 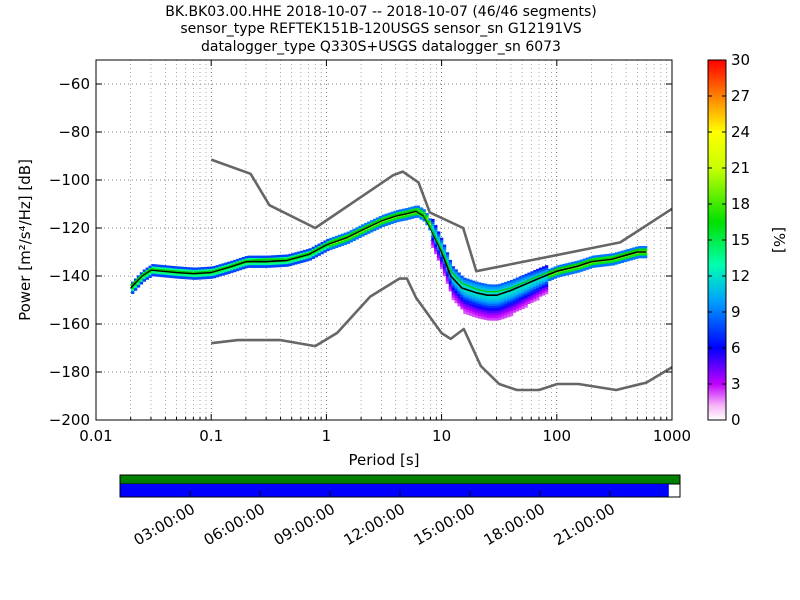 What do you see at coordinates (672, 436) in the screenshot?
I see `x-tick-label: 1000` at bounding box center [672, 436].